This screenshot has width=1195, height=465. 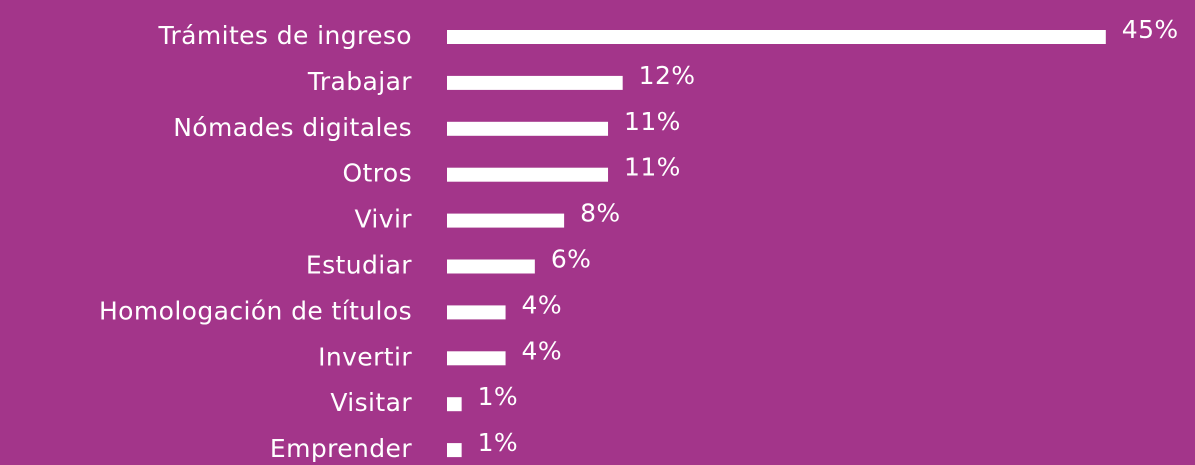 What do you see at coordinates (571, 259) in the screenshot?
I see `value-label: 6%` at bounding box center [571, 259].